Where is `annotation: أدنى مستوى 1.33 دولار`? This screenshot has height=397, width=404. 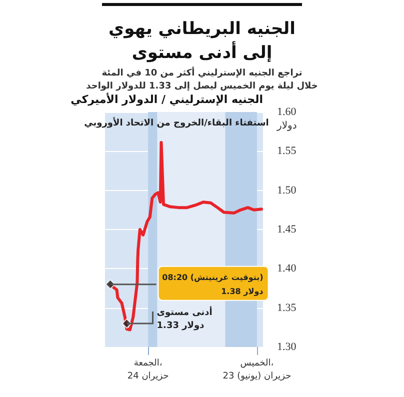
annotation: أدنى مستوى 1.33 دولار is located at coordinates (184, 318).